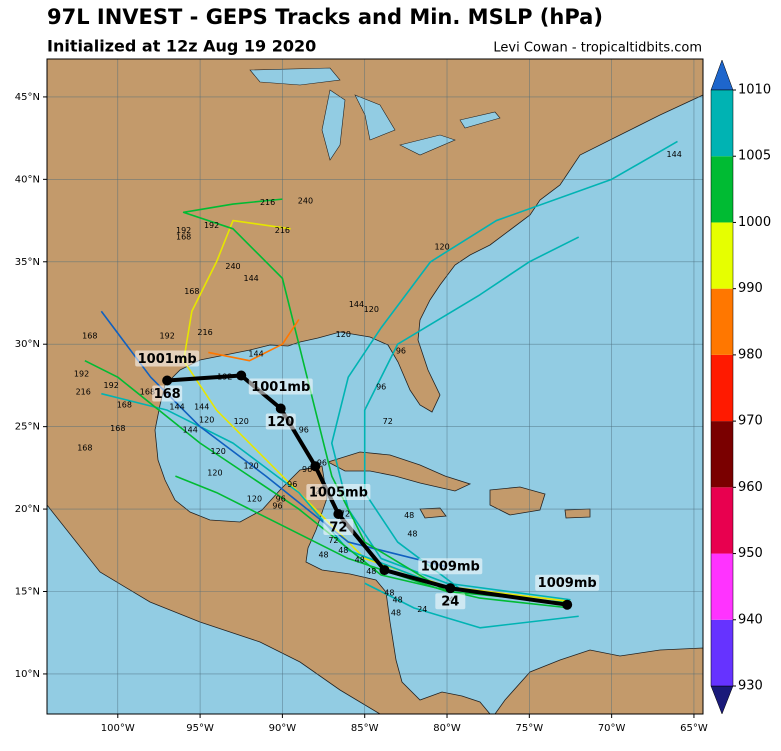  I want to click on y-tick-label: 35°N, so click(27, 262).